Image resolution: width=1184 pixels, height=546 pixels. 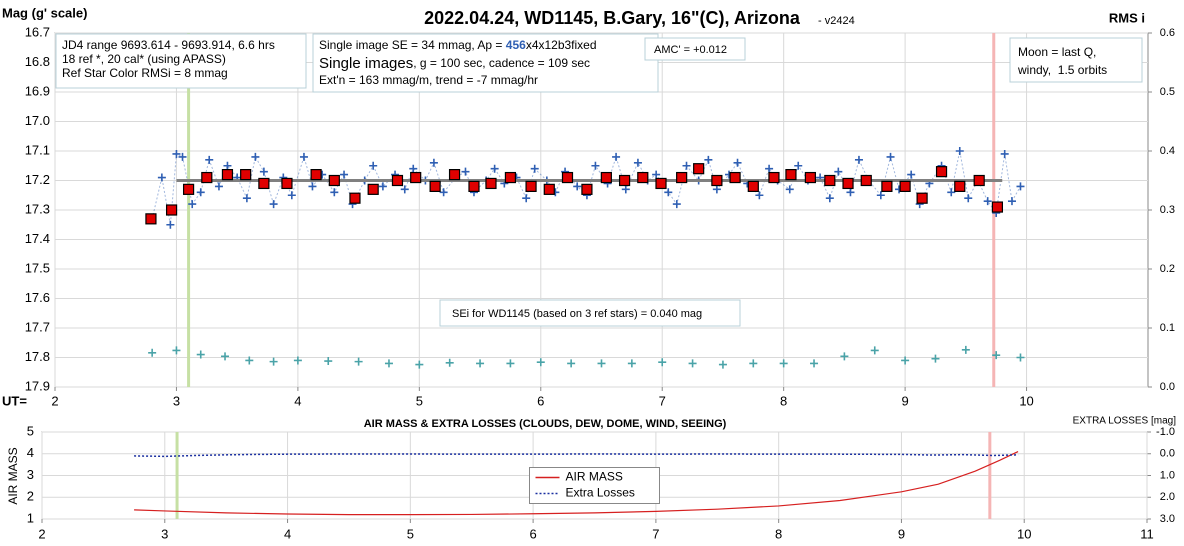 What do you see at coordinates (783, 400) in the screenshot?
I see `x-tick-label: 8` at bounding box center [783, 400].